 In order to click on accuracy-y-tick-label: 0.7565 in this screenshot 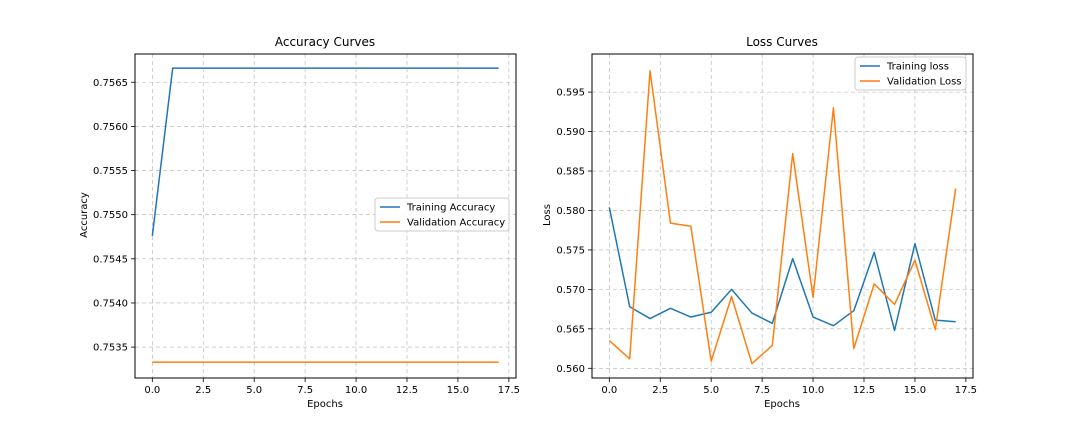, I will do `click(110, 83)`.